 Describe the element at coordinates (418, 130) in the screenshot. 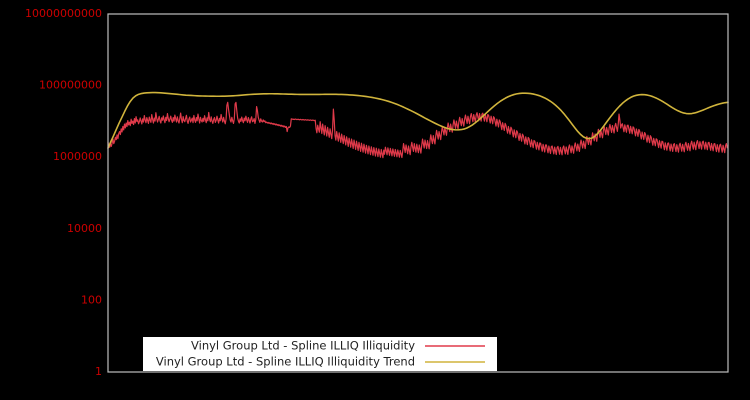

I see `series-illiquidity-line` at that location.